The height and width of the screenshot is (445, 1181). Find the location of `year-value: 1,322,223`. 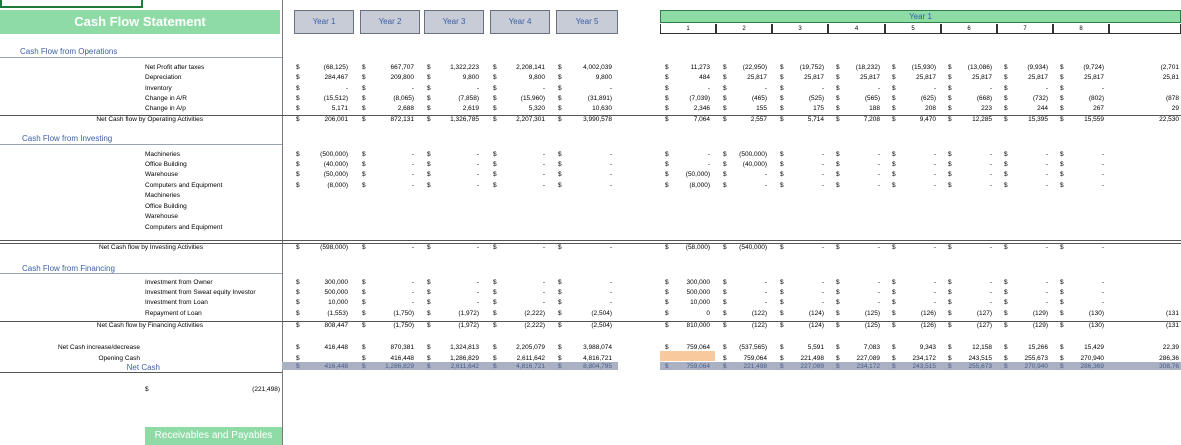

year-value: 1,322,223 is located at coordinates (464, 67).